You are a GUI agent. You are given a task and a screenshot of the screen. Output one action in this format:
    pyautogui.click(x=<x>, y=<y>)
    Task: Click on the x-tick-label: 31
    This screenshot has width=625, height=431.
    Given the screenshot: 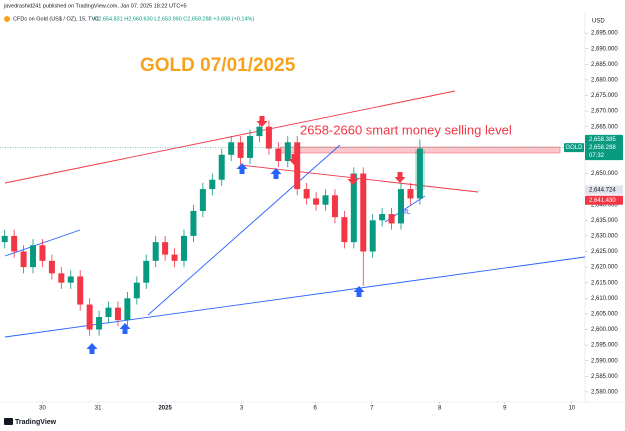 What is the action you would take?
    pyautogui.click(x=98, y=409)
    